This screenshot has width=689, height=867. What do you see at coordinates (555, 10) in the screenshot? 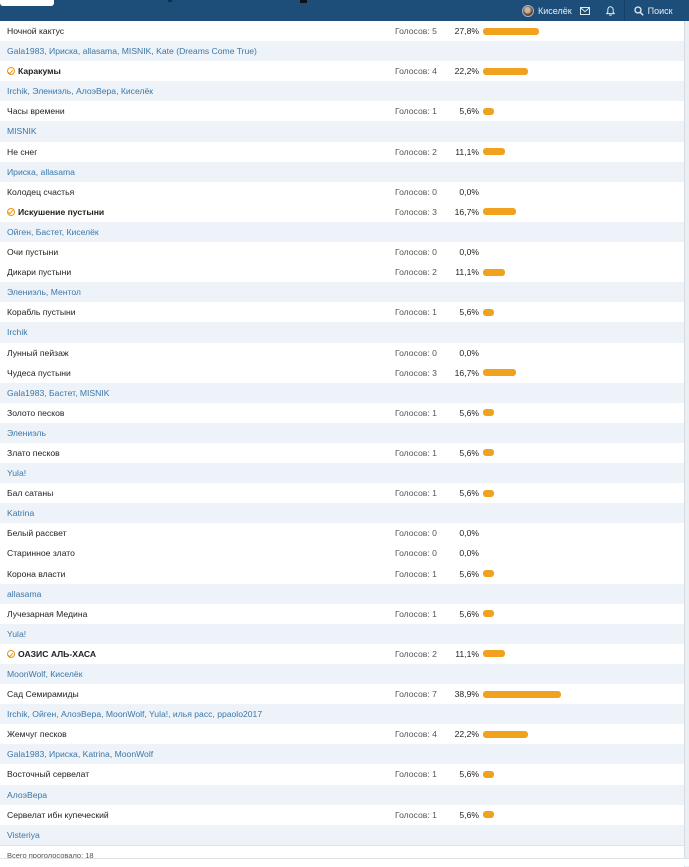
I see `username: Киселёк` at bounding box center [555, 10].